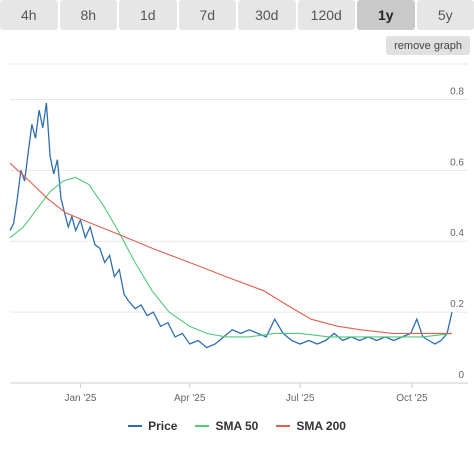 This screenshot has height=455, width=474. What do you see at coordinates (148, 15) in the screenshot?
I see `tab-1d: 1d` at bounding box center [148, 15].